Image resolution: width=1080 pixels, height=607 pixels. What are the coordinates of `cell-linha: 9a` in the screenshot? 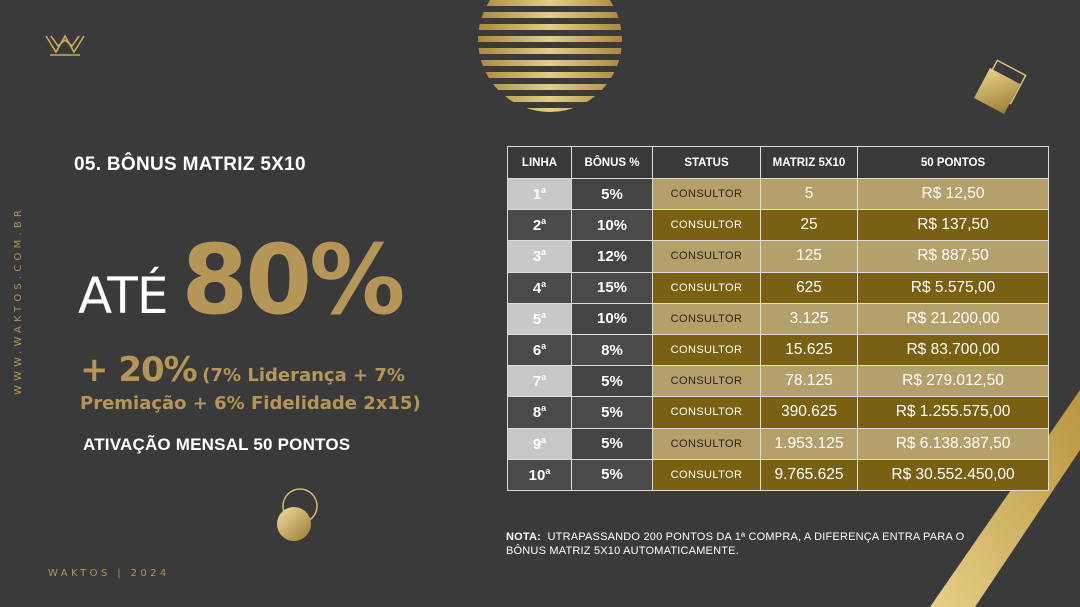 It's located at (539, 443).